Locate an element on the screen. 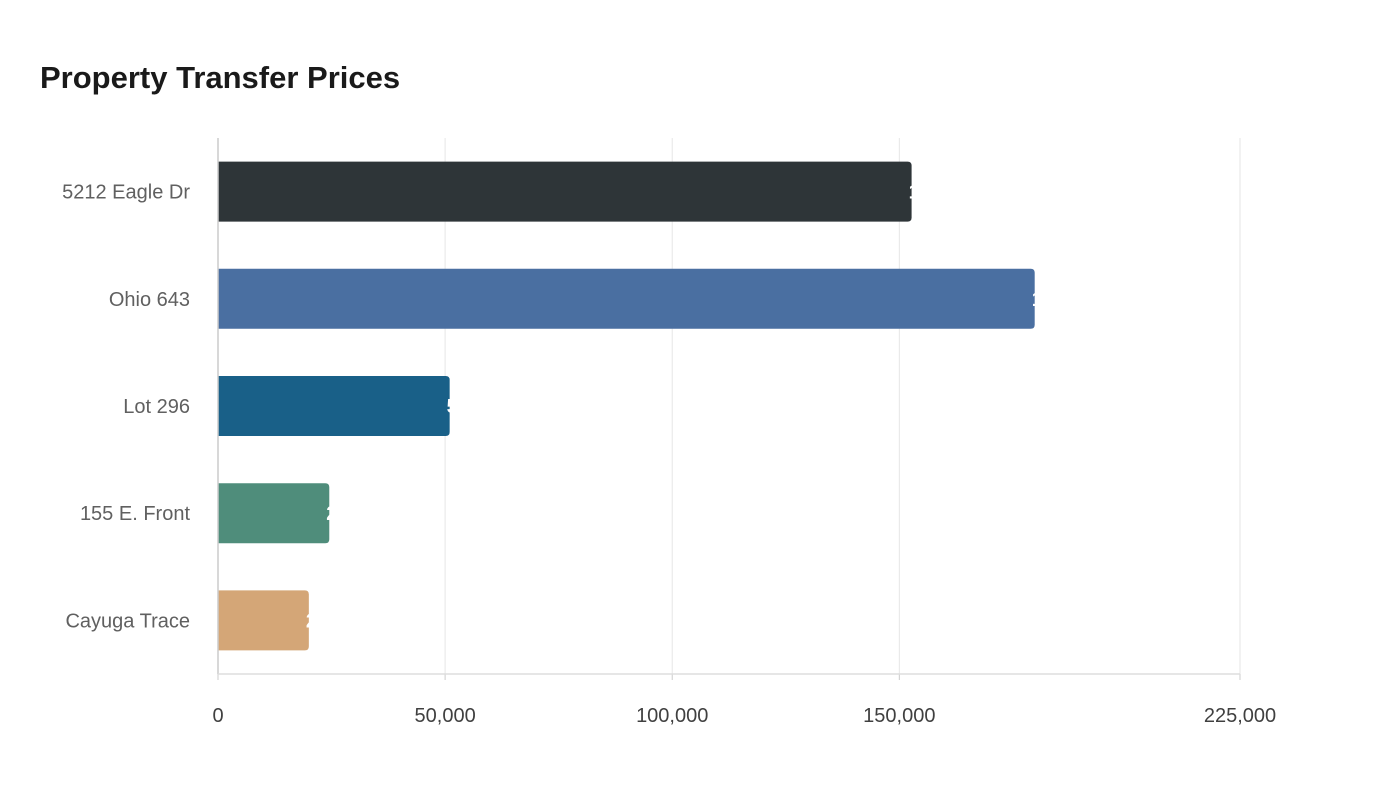 Image resolution: width=1400 pixels, height=800 pixels. x-tick-label: 50,000 is located at coordinates (445, 716).